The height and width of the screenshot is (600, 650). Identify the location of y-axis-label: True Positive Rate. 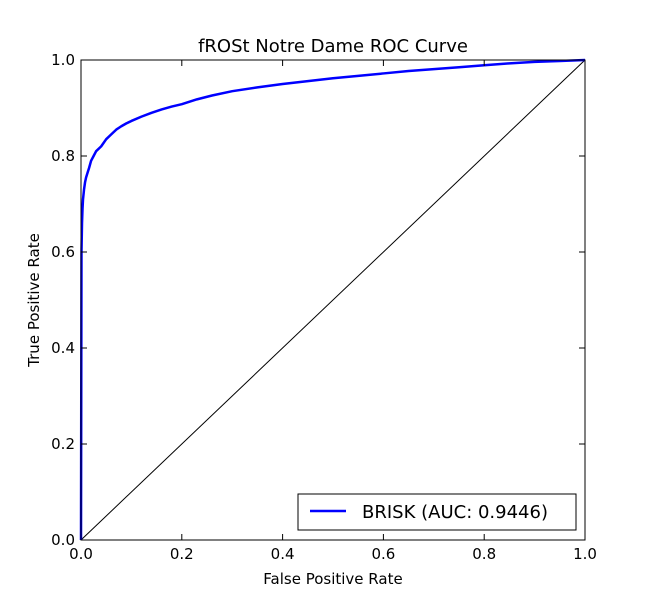
(34, 300).